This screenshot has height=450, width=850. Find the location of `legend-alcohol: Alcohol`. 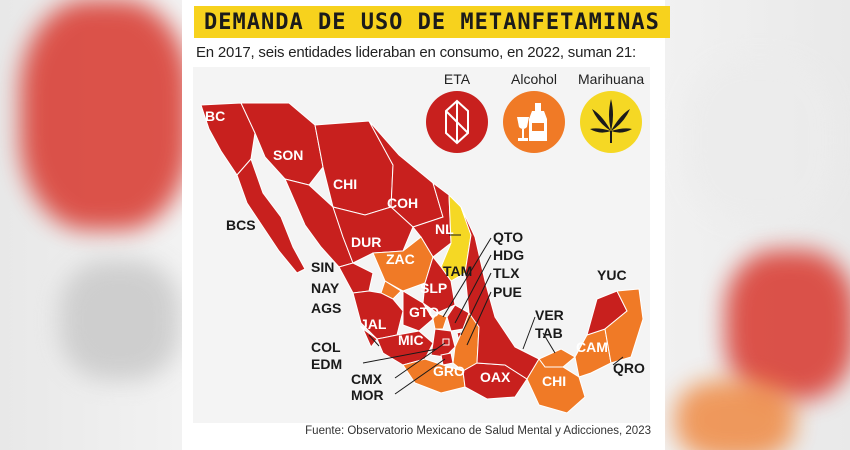

legend-alcohol: Alcohol is located at coordinates (534, 112).